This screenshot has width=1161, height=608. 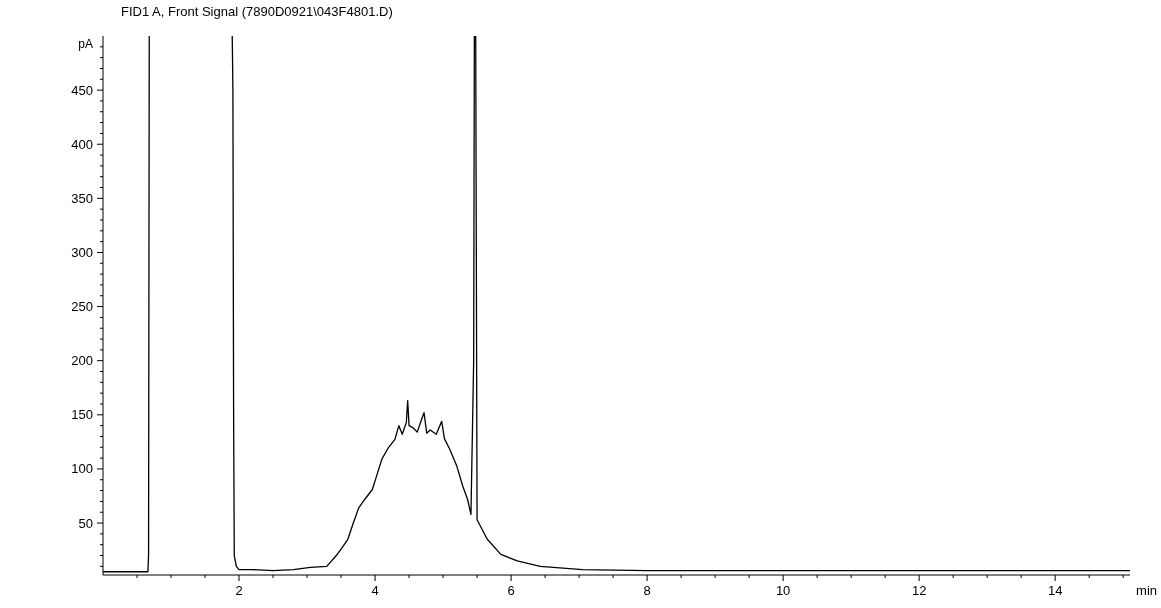 What do you see at coordinates (82, 307) in the screenshot?
I see `y-tick-label: 250` at bounding box center [82, 307].